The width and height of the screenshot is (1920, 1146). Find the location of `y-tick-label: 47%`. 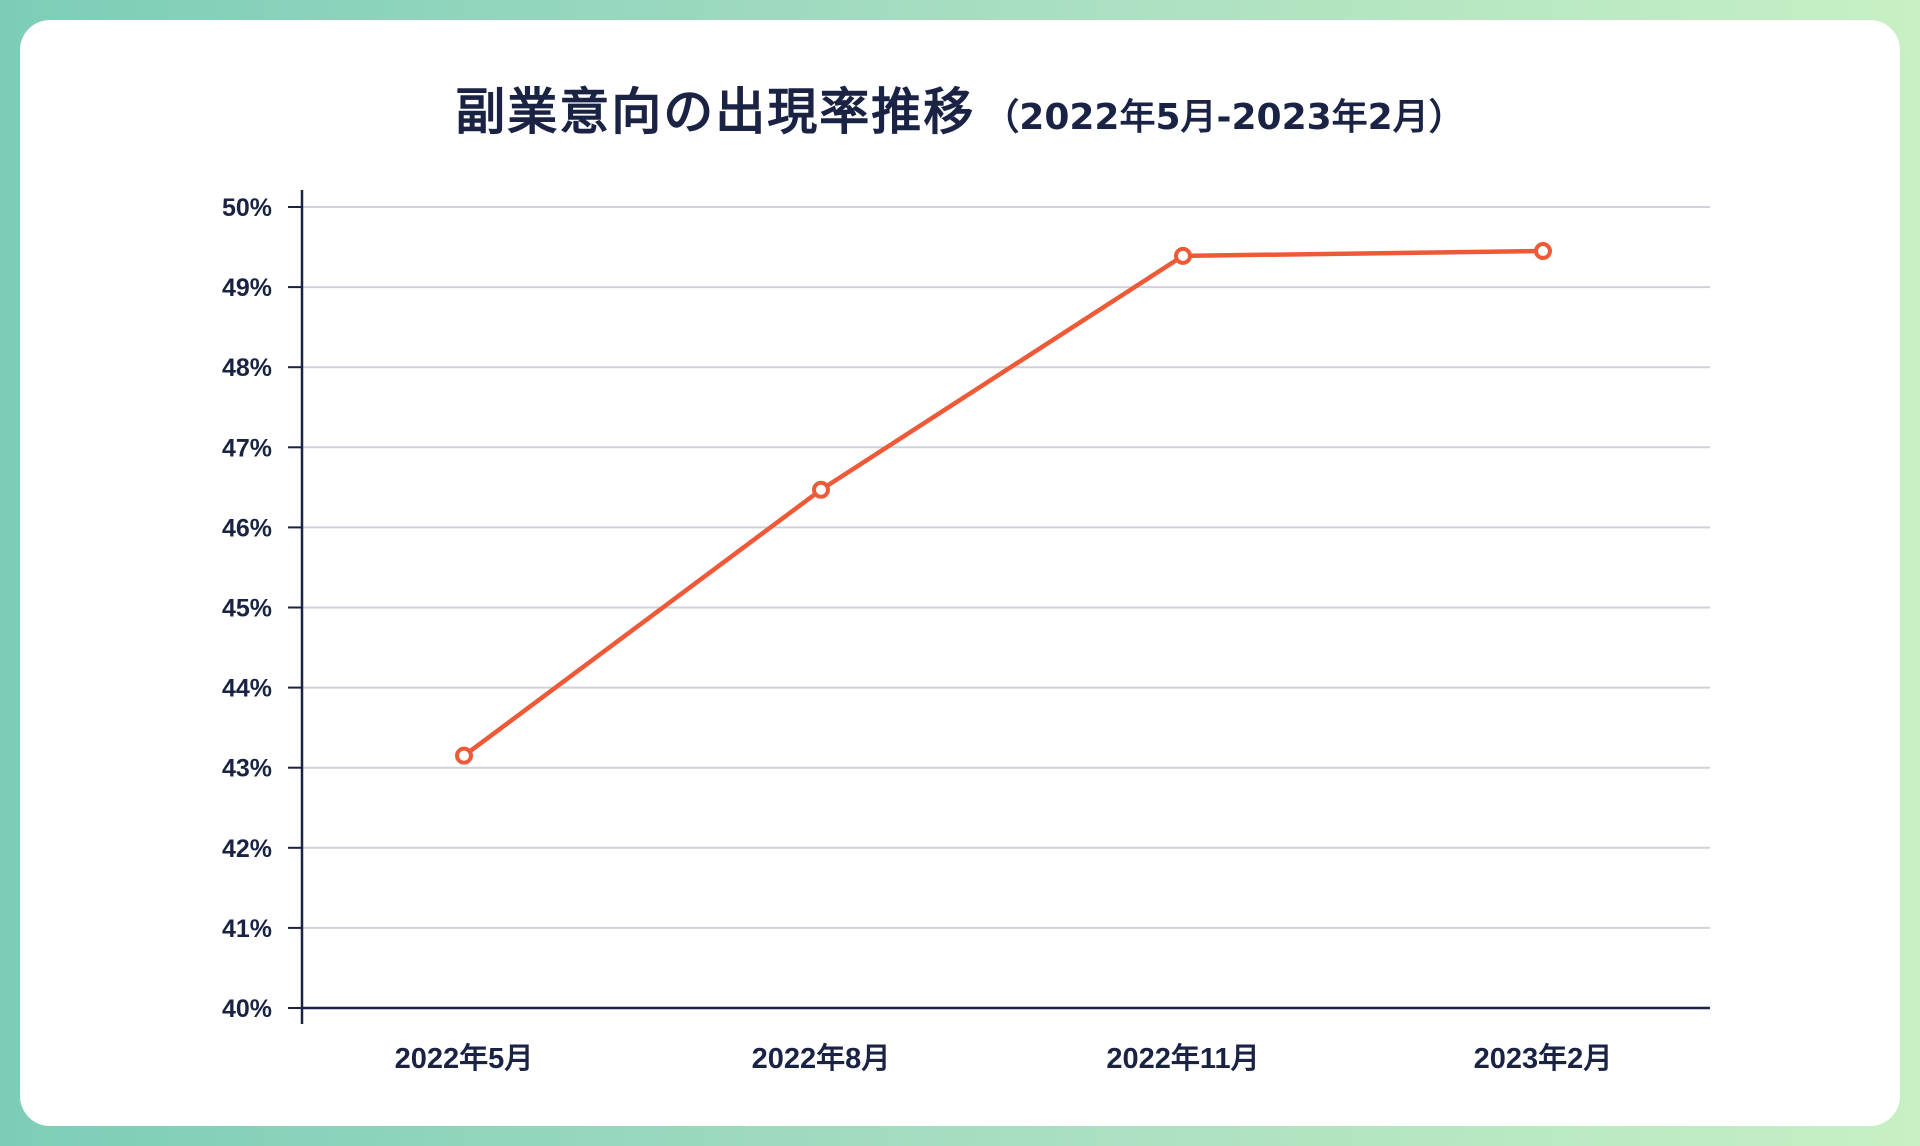

y-tick-label: 47% is located at coordinates (247, 448).